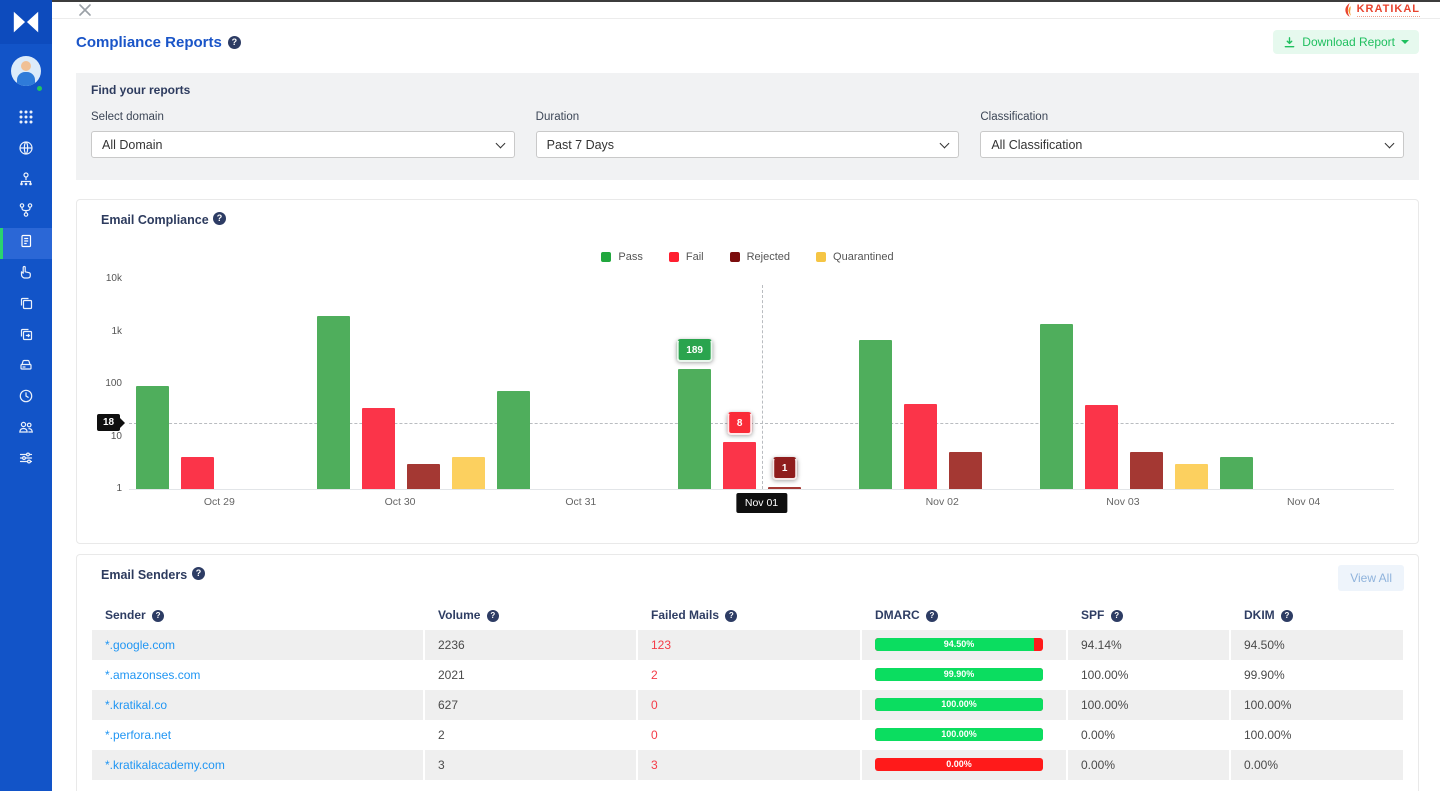 Image resolution: width=1440 pixels, height=791 pixels. I want to click on legend-item-fail: Fail, so click(686, 257).